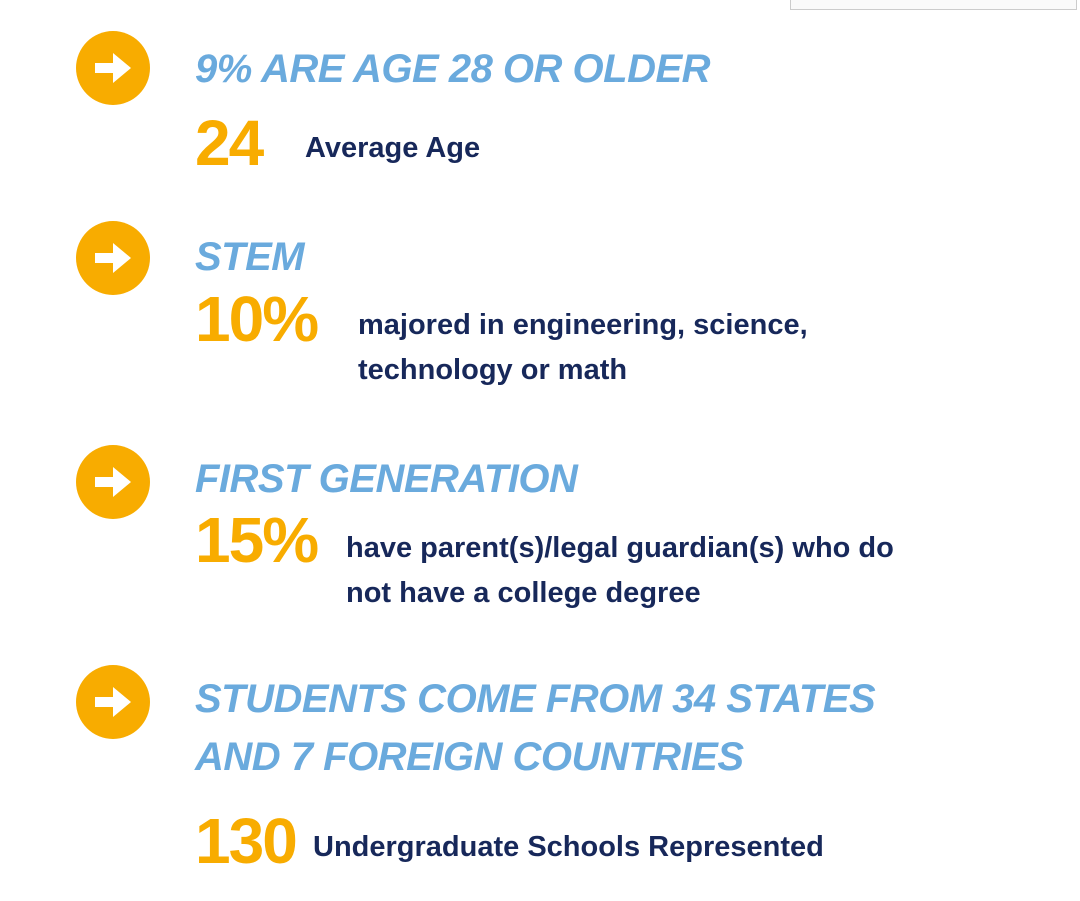 This screenshot has width=1080, height=901. Describe the element at coordinates (250, 257) in the screenshot. I see `section-heading: STEM` at that location.